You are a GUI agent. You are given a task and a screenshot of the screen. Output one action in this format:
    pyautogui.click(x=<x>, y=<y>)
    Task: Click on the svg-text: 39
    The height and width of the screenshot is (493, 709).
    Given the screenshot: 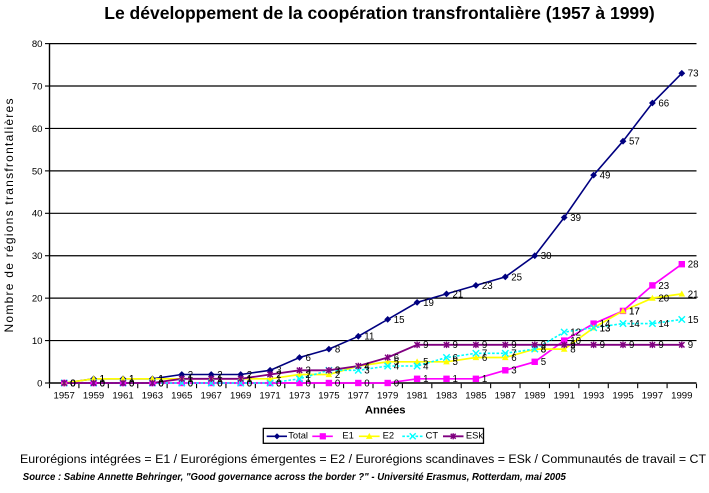 What is the action you would take?
    pyautogui.click(x=575, y=218)
    